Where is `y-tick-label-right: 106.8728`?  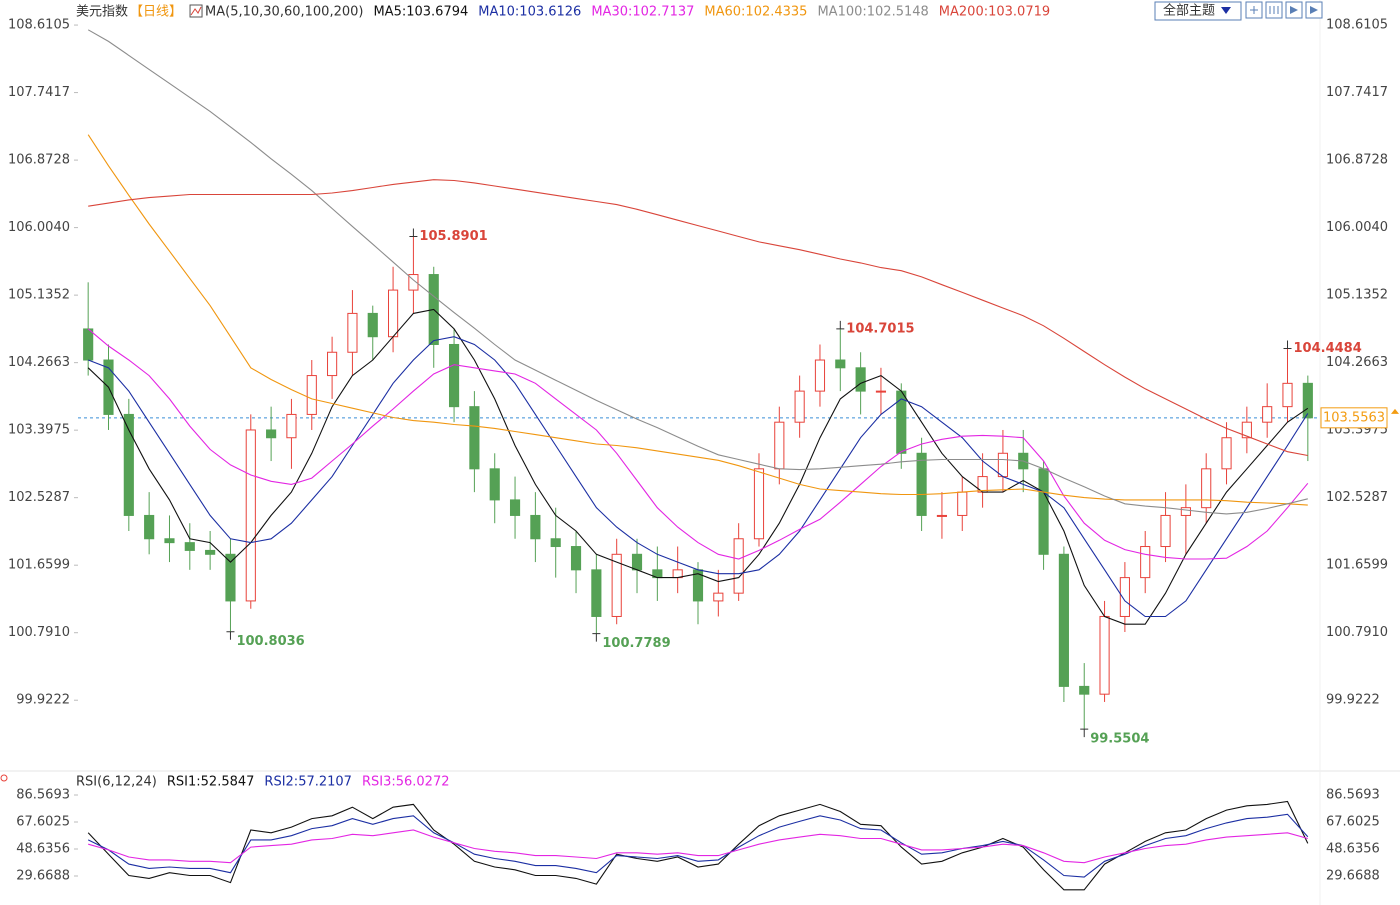
y-tick-label-right: 106.8728 is located at coordinates (1357, 160).